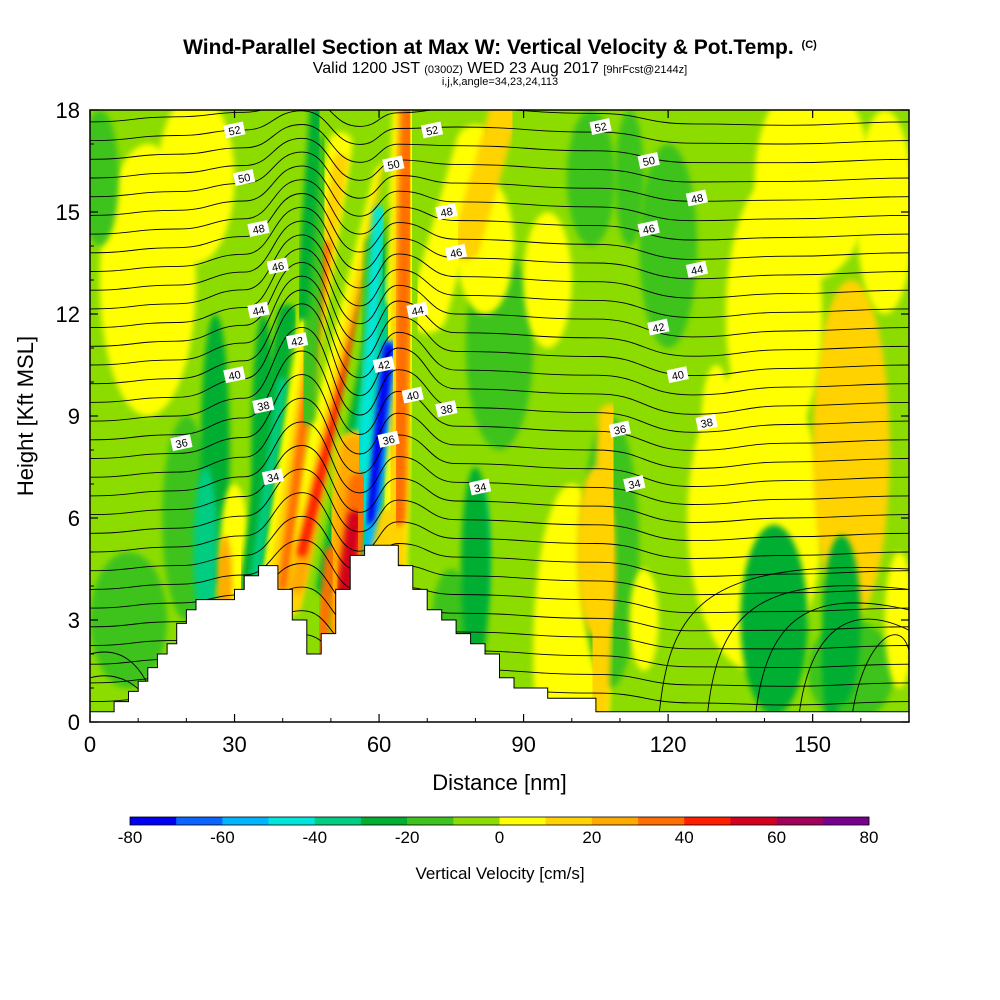 Image resolution: width=1000 pixels, height=1000 pixels. I want to click on contour-label-text: 50, so click(393, 165).